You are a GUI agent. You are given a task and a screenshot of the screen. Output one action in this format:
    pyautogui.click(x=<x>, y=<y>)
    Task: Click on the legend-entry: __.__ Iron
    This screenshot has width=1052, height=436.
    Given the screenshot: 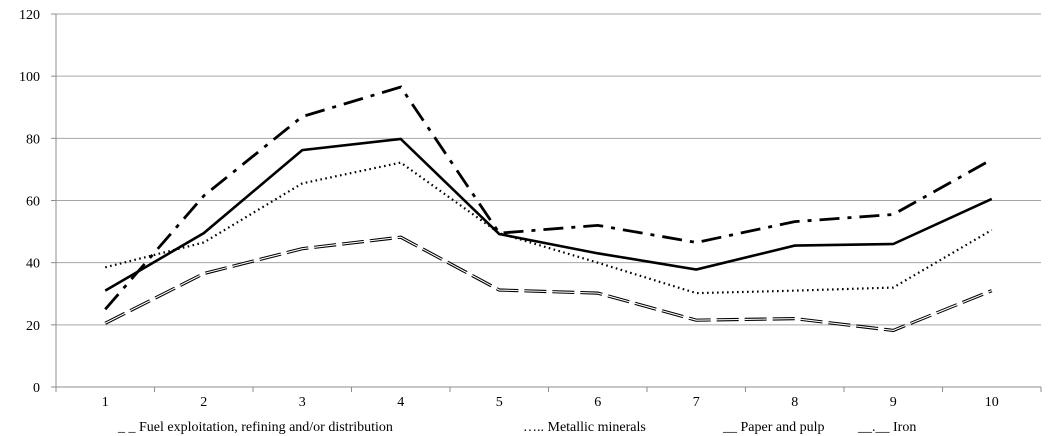 What is the action you would take?
    pyautogui.click(x=886, y=427)
    